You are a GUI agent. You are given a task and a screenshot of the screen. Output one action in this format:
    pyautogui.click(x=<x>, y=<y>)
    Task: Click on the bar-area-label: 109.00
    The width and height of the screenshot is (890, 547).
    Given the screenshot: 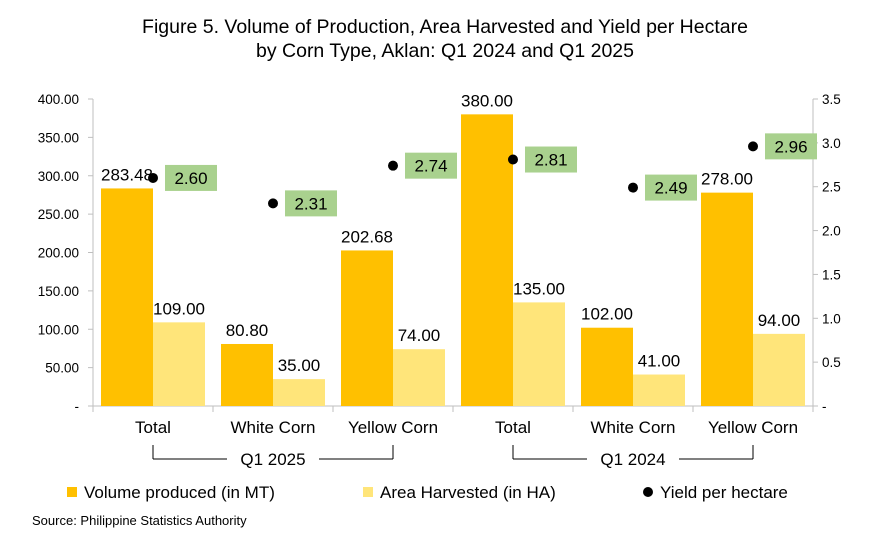 What is the action you would take?
    pyautogui.click(x=179, y=308)
    